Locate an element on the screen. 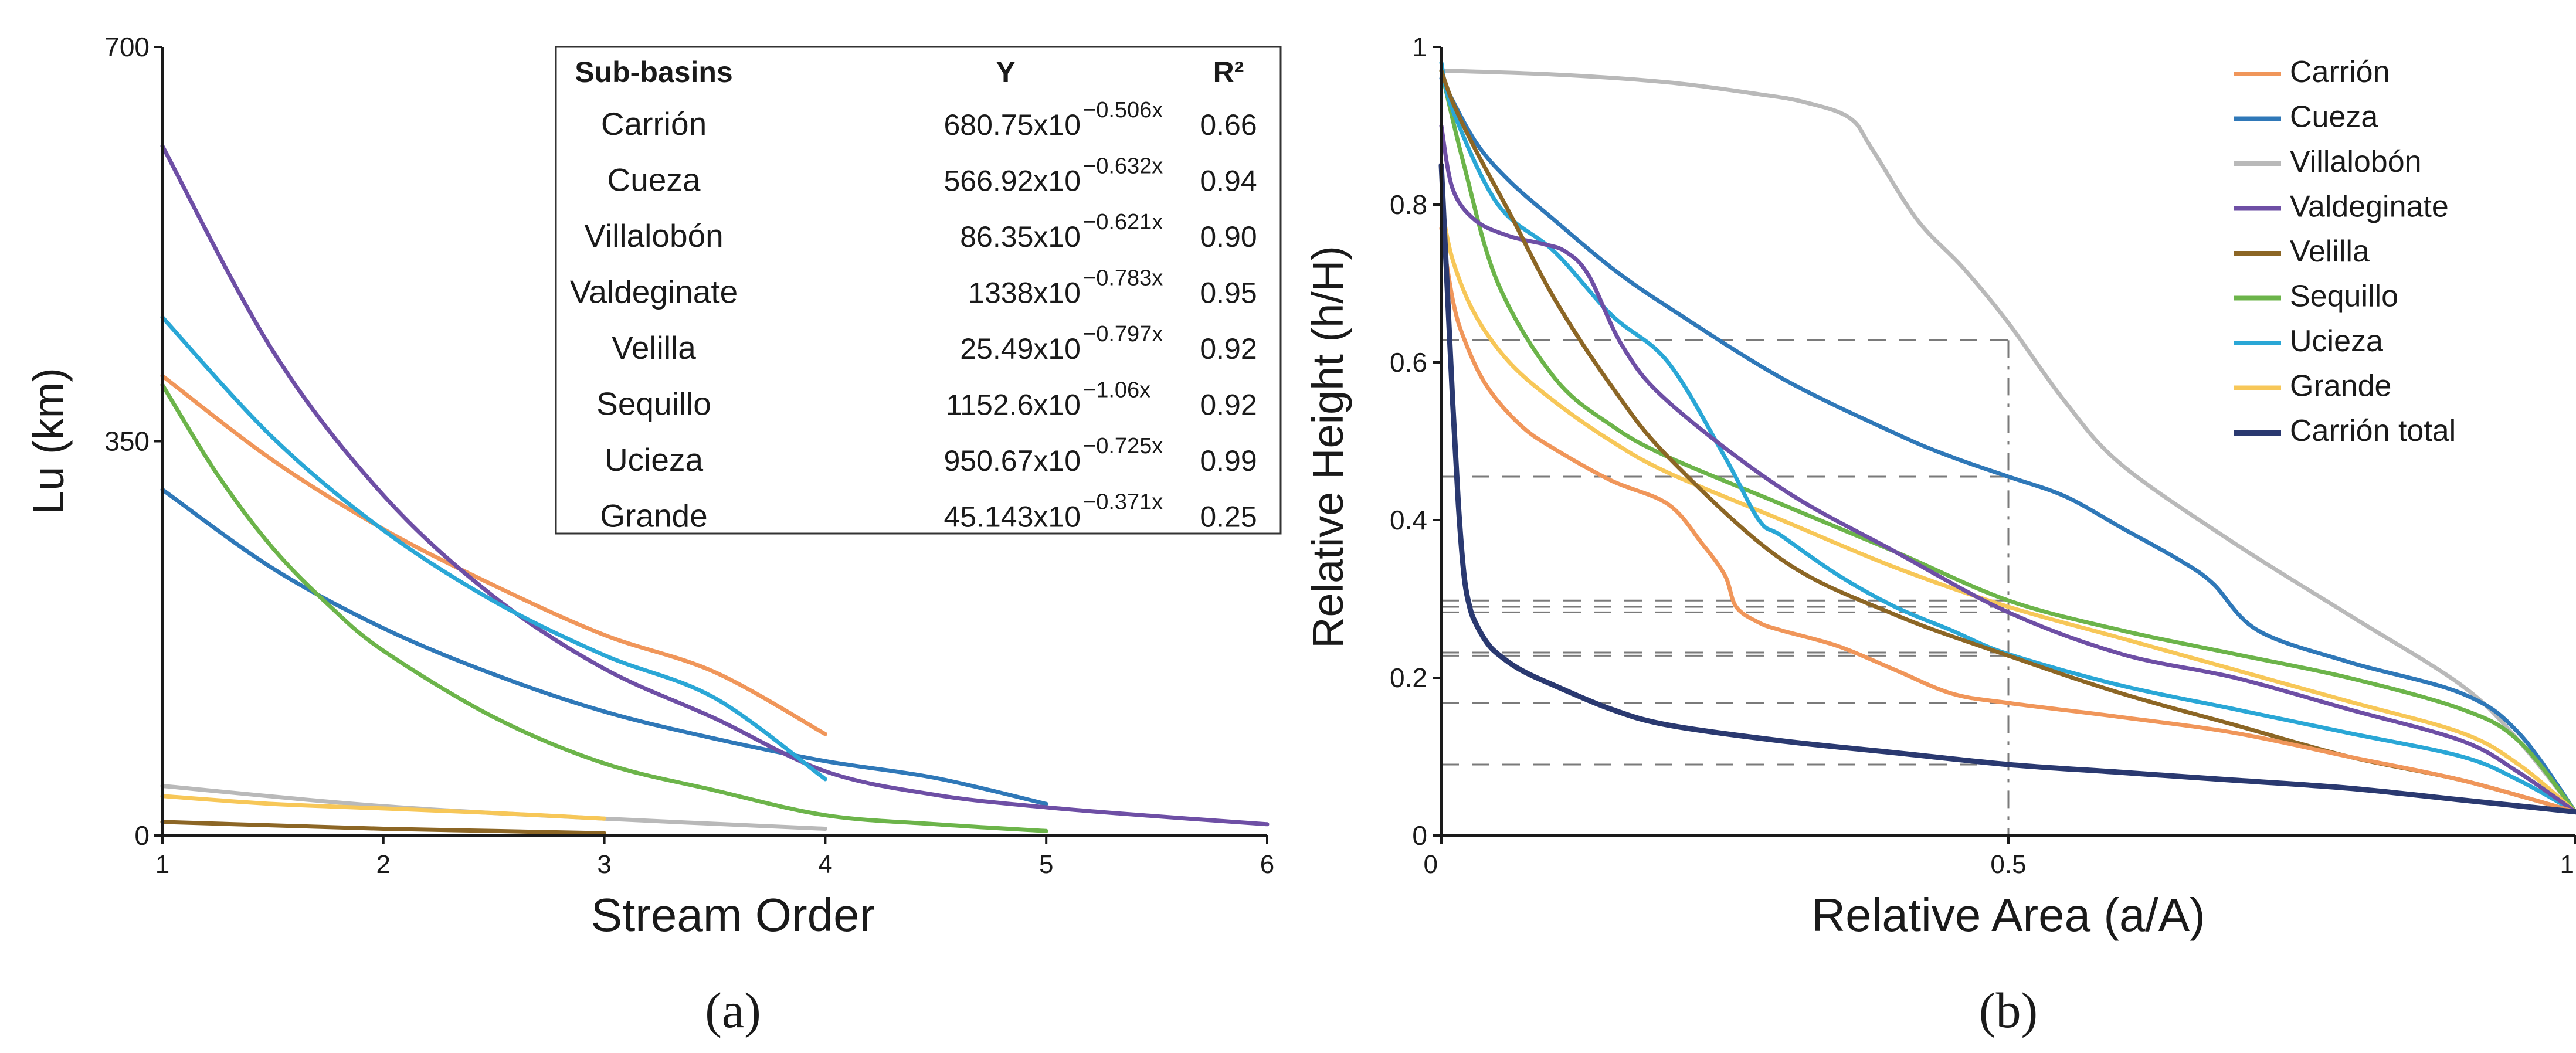  x-tick-label: 2 is located at coordinates (383, 864).